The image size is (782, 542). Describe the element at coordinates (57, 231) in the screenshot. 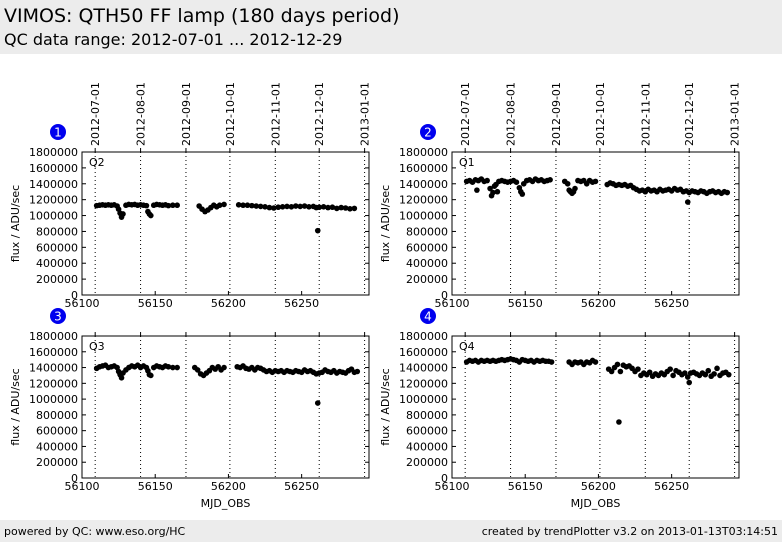

I see `chart1-y-tick-label: 800000` at that location.